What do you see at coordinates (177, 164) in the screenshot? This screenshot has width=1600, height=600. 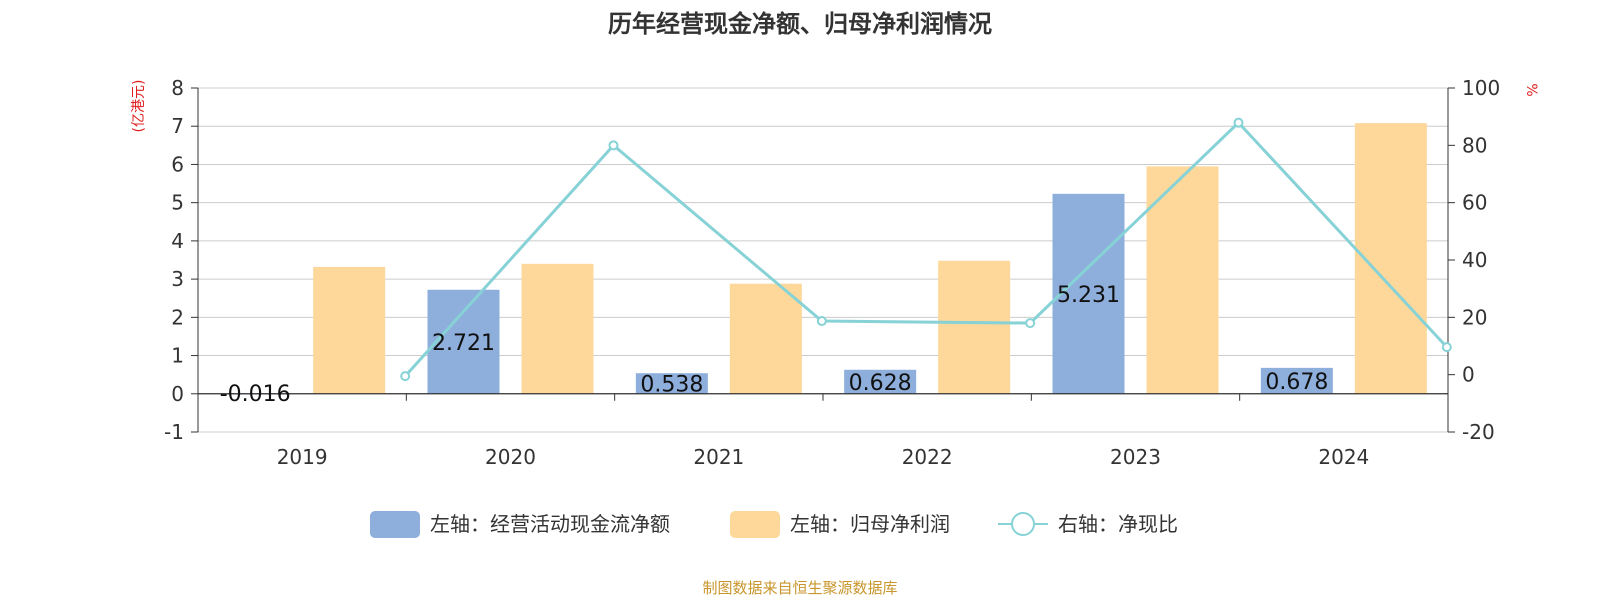 I see `left-tick-label: 6` at bounding box center [177, 164].